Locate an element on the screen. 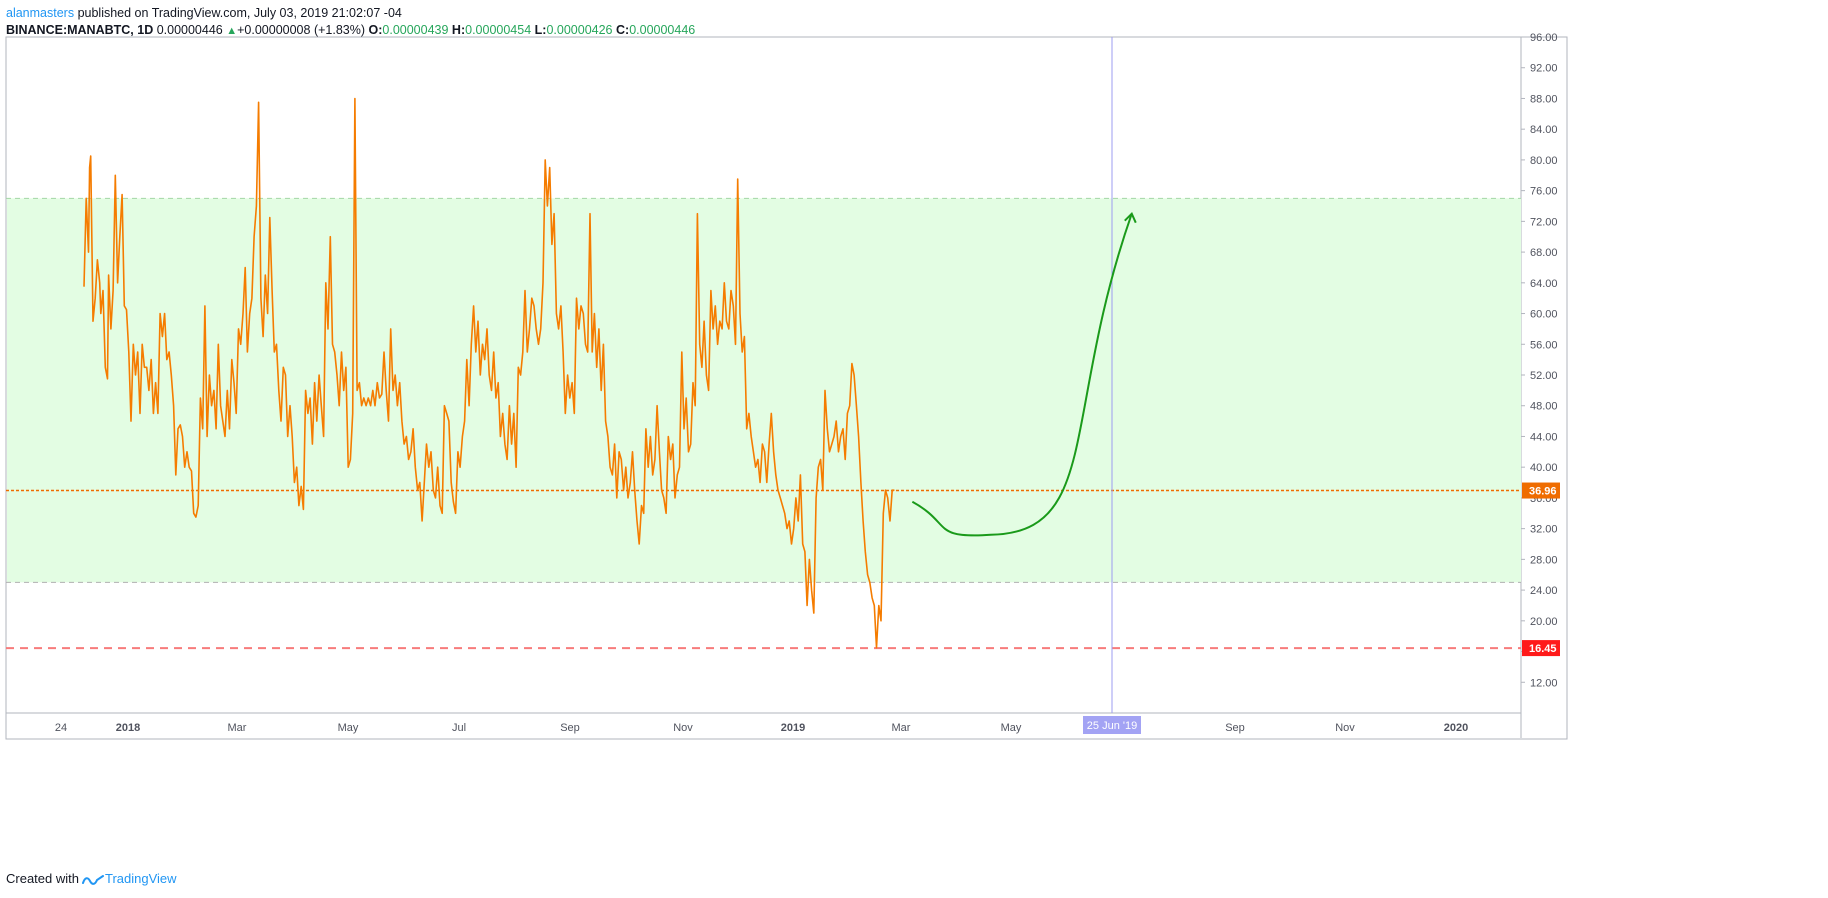 This screenshot has height=898, width=1828. y-tick-label: 40.00 is located at coordinates (1544, 468).